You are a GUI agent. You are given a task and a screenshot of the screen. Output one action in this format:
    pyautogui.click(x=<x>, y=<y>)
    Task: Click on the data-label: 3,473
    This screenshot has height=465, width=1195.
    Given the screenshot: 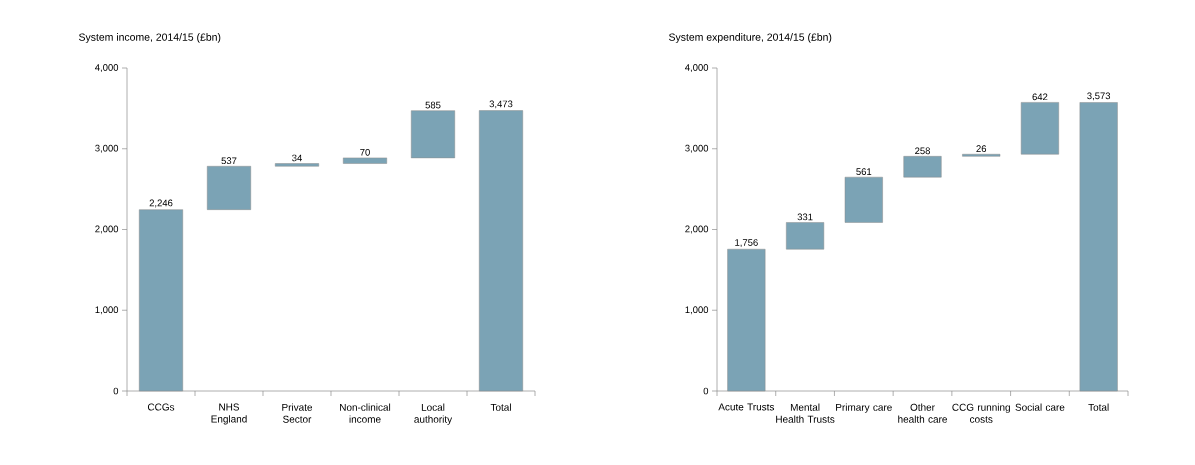 What is the action you would take?
    pyautogui.click(x=501, y=104)
    